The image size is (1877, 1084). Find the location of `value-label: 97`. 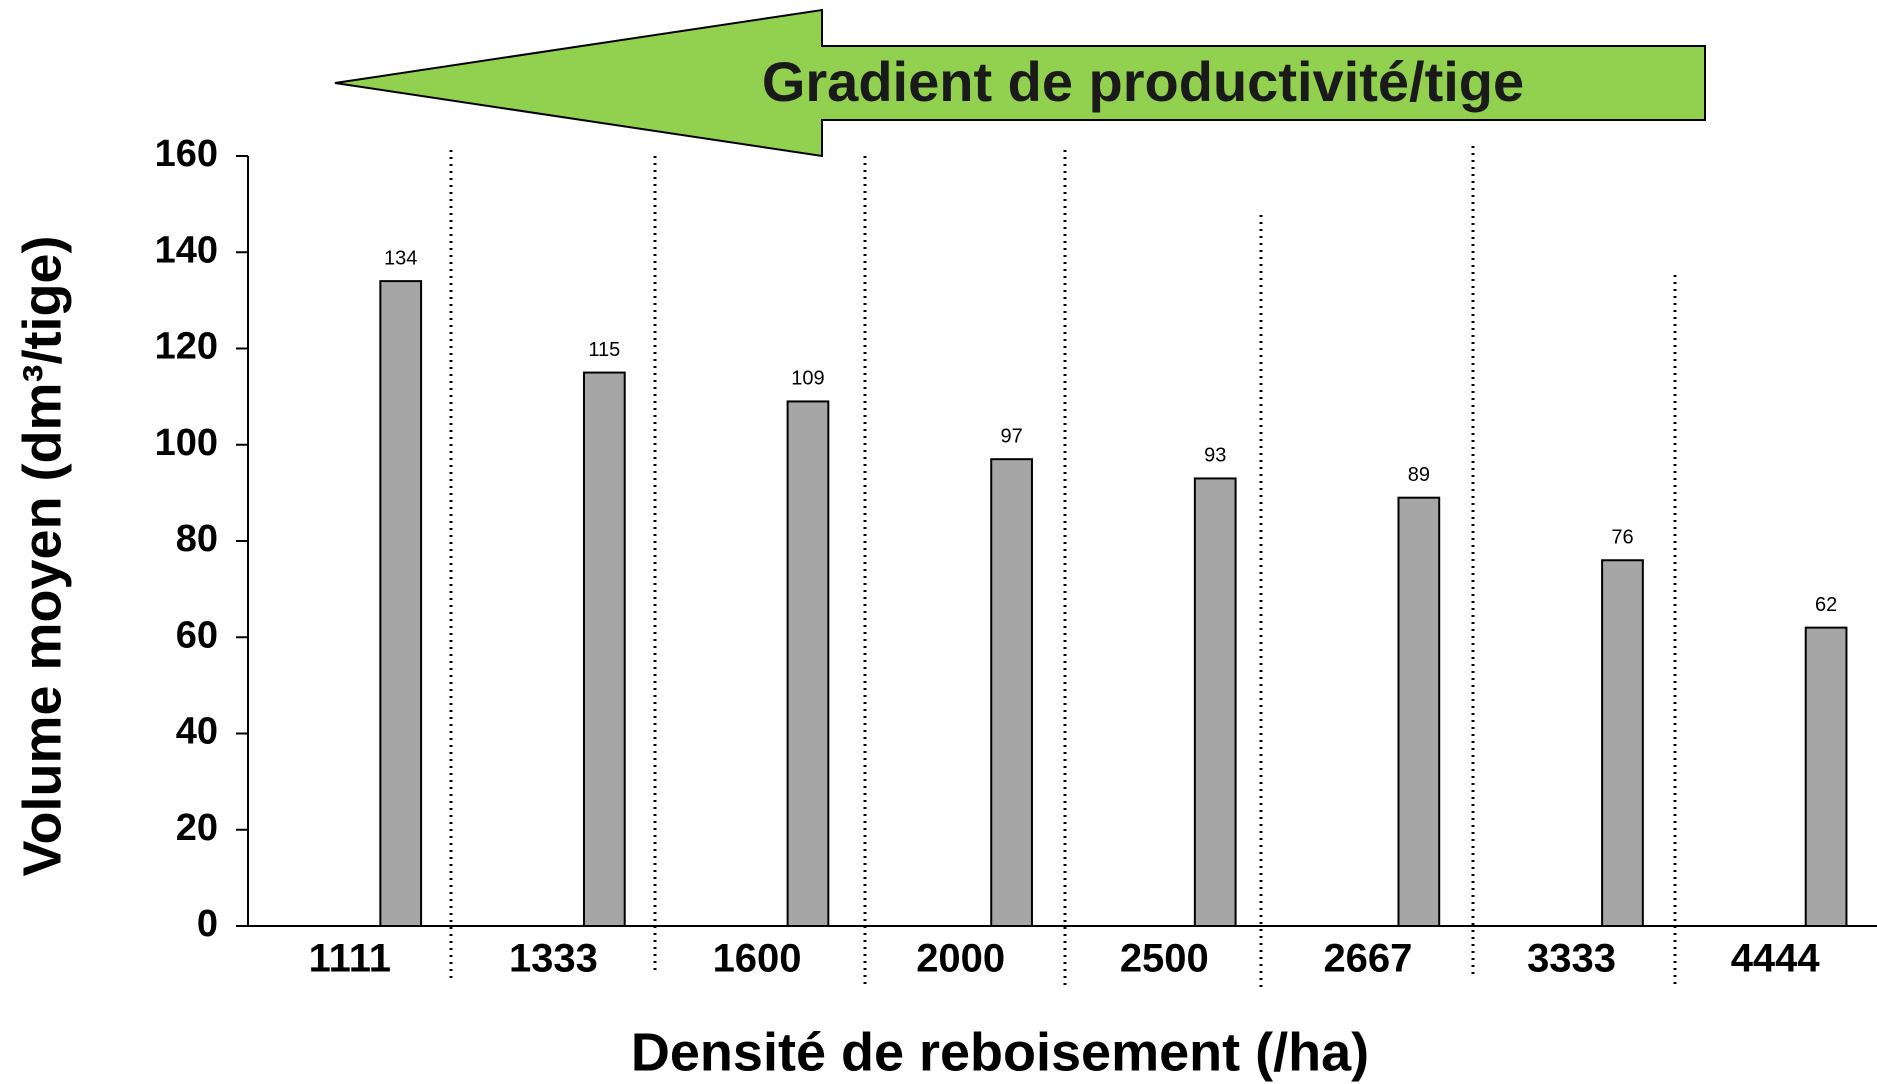

value-label: 97 is located at coordinates (1011, 436).